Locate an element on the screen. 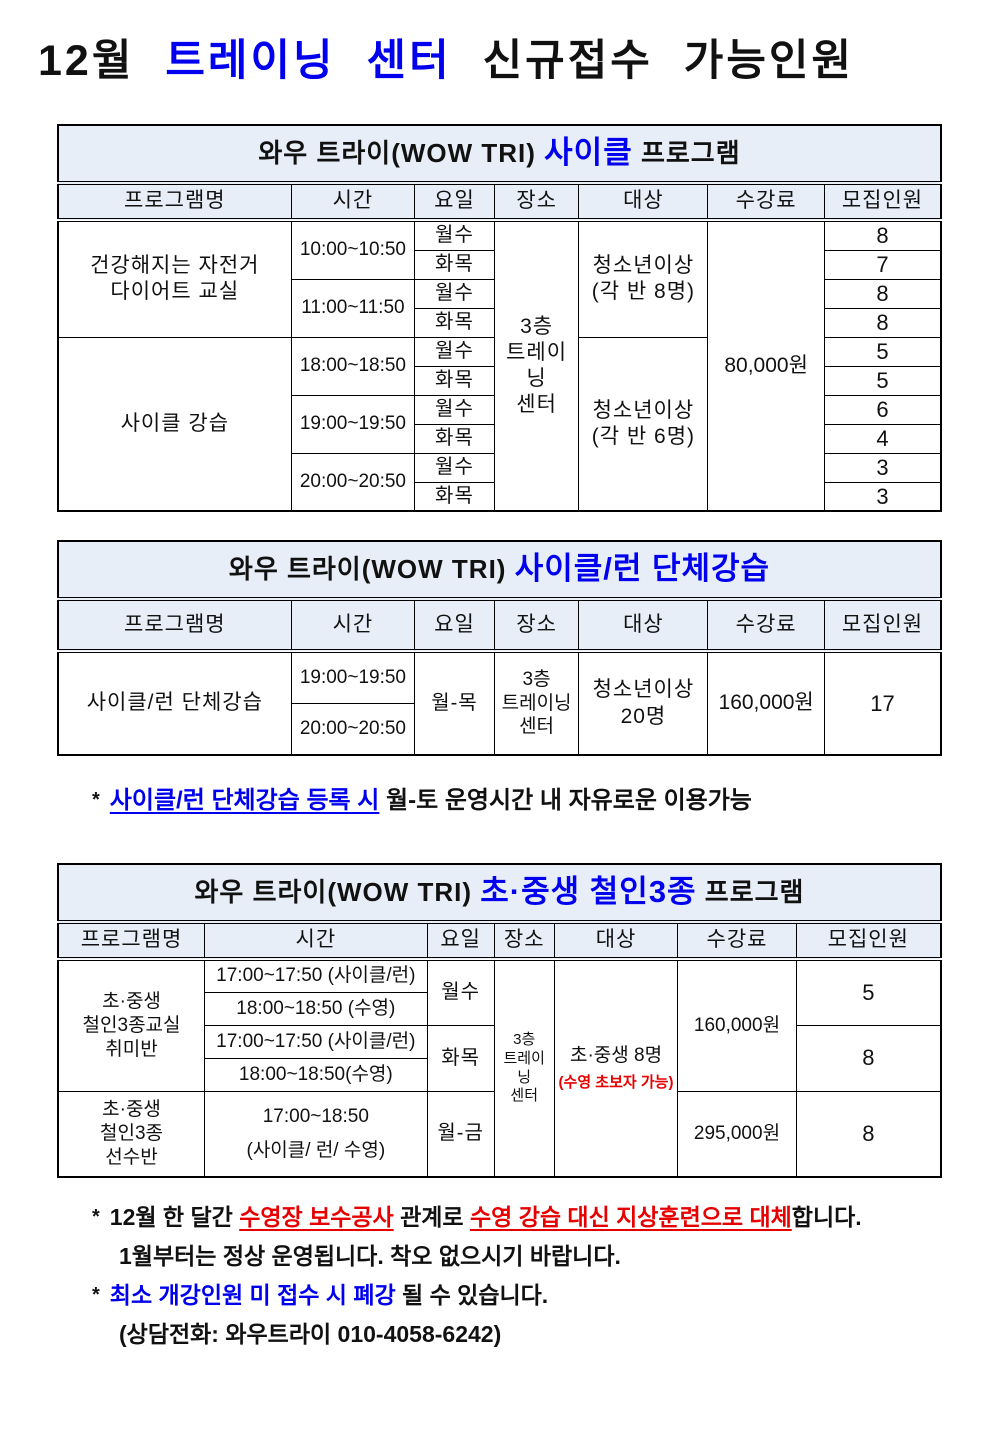 This screenshot has width=992, height=1429. place-cell: 3층 트레이닝 센터 is located at coordinates (536, 365).